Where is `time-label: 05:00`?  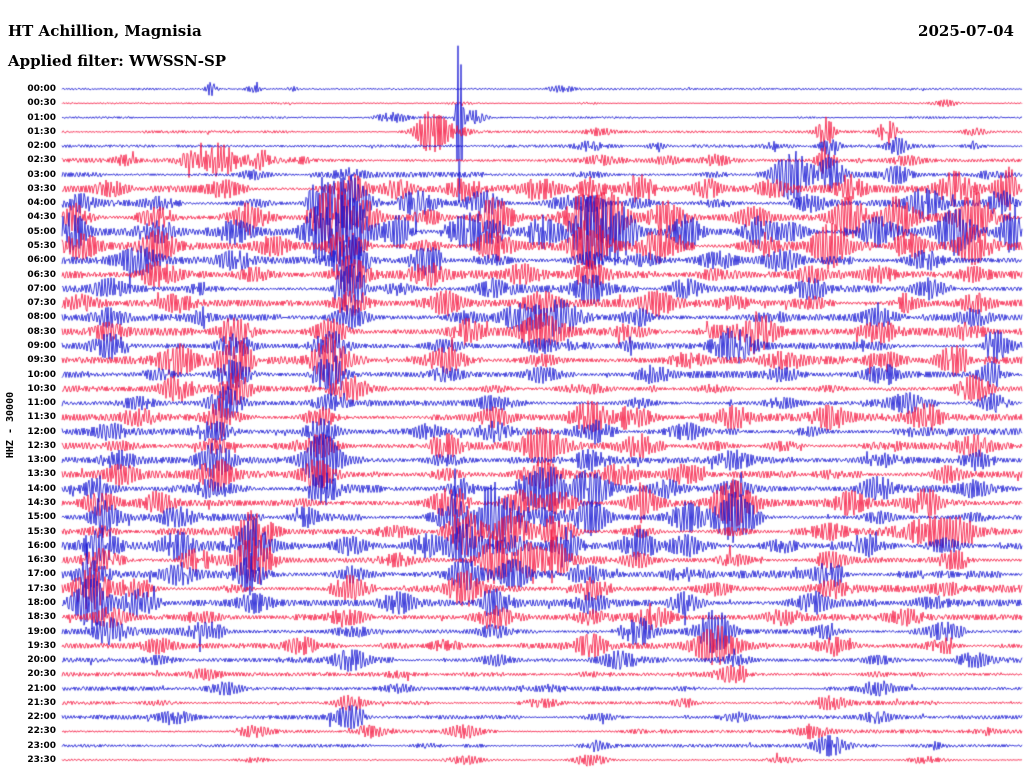 time-label: 05:00 is located at coordinates (41, 231).